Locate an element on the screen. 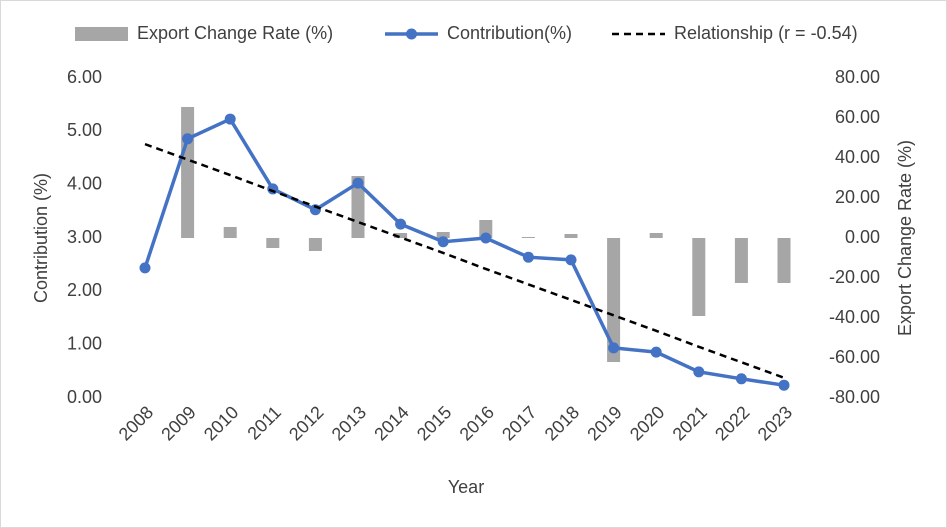 This screenshot has height=528, width=947. y-tick-label: 0.00 is located at coordinates (84, 397).